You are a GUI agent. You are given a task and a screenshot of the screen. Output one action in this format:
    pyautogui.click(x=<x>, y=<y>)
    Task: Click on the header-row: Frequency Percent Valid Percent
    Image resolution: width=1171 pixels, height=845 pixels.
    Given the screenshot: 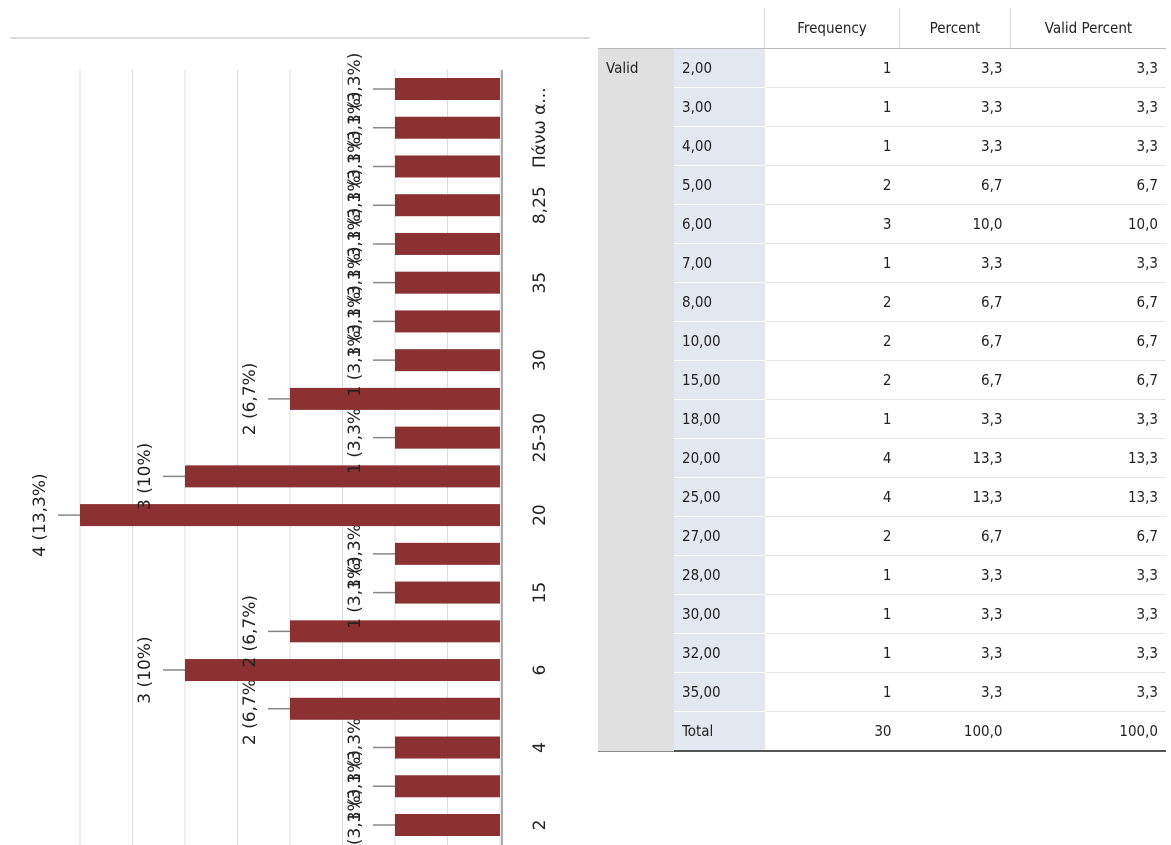 What is the action you would take?
    pyautogui.click(x=882, y=28)
    